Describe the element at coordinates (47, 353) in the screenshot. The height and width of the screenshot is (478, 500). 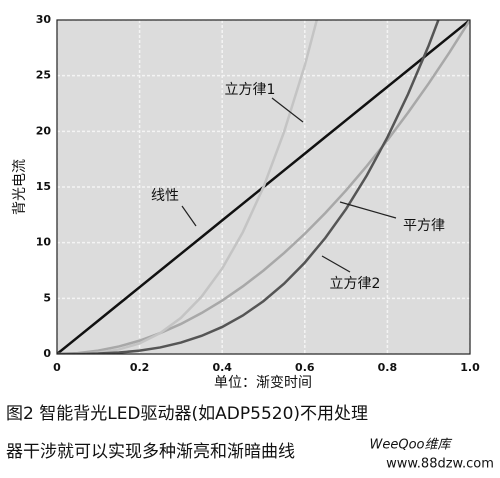
I see `y-tick-label: 0` at that location.